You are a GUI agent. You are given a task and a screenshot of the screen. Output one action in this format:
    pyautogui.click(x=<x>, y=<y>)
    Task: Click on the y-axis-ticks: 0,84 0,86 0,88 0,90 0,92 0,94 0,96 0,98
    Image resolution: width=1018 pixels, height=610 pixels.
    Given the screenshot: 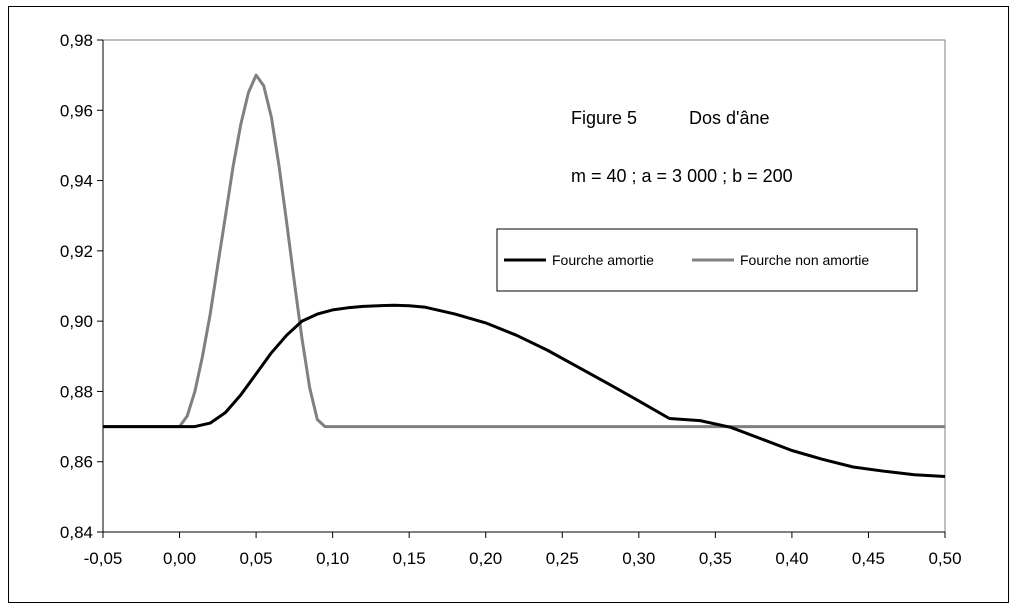 What is the action you would take?
    pyautogui.click(x=81, y=286)
    